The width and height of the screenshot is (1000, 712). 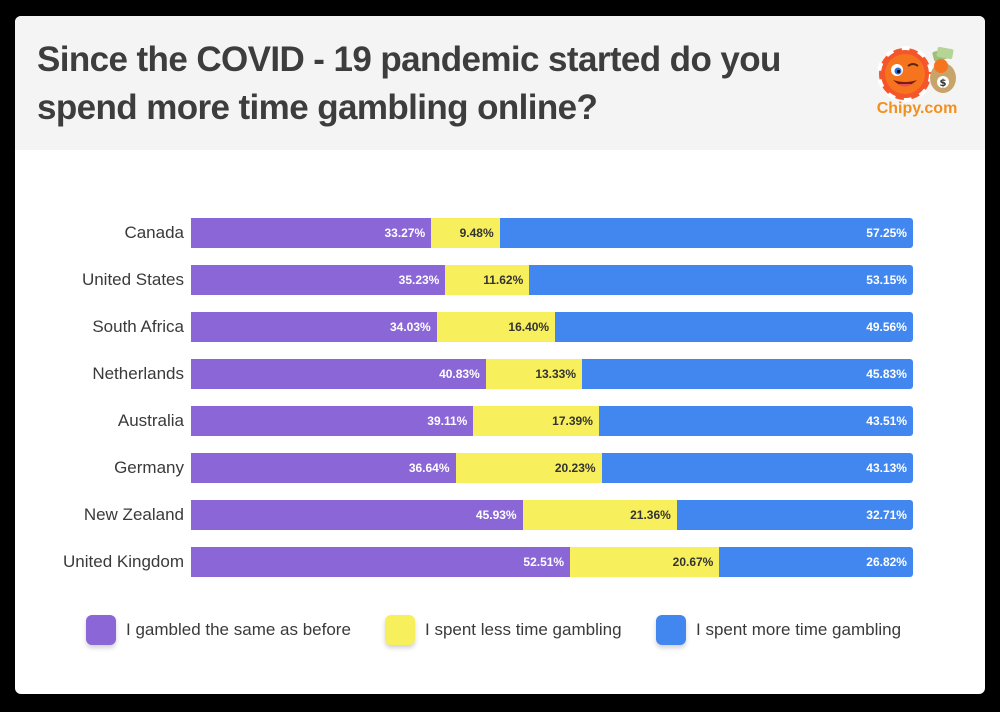 What do you see at coordinates (465, 233) in the screenshot?
I see `bar-segment-less: 9.48%` at bounding box center [465, 233].